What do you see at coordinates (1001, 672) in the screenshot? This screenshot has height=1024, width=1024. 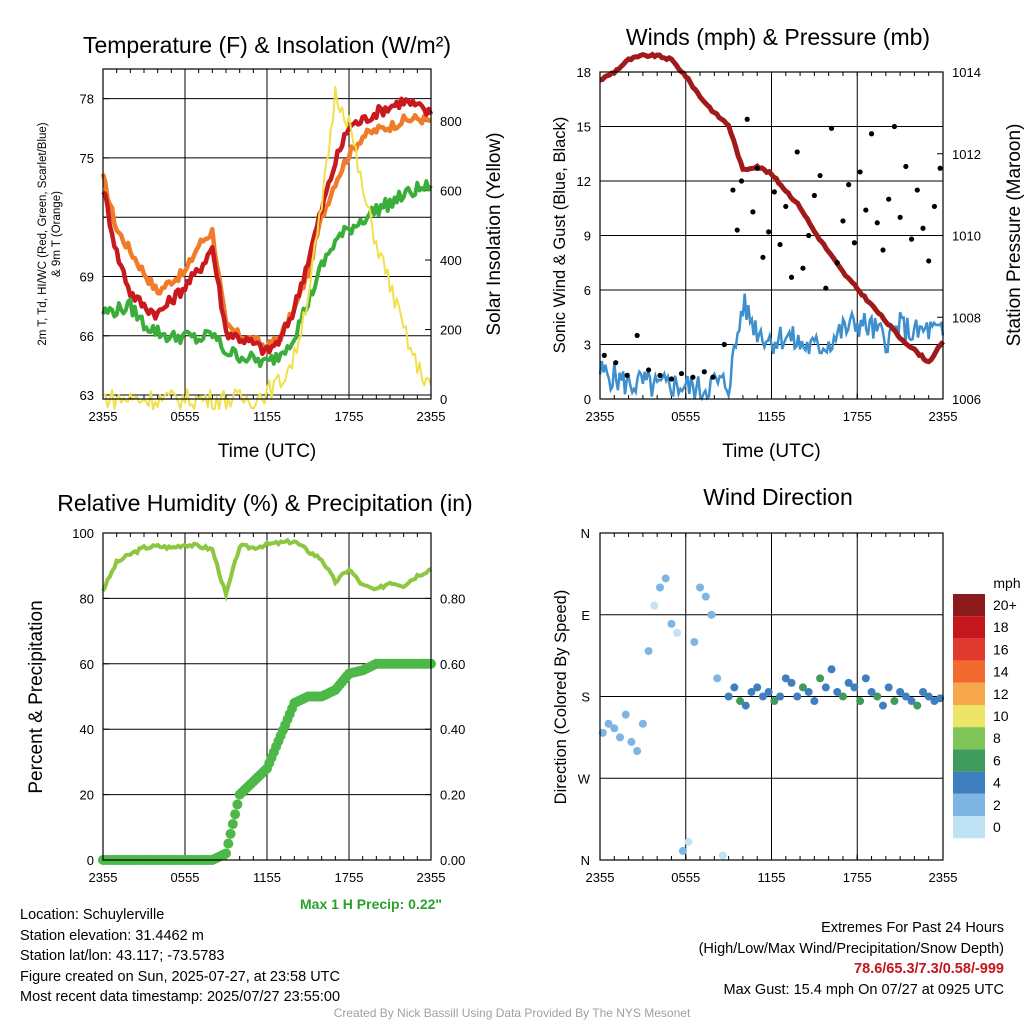 I see `legend-label: 14` at bounding box center [1001, 672].